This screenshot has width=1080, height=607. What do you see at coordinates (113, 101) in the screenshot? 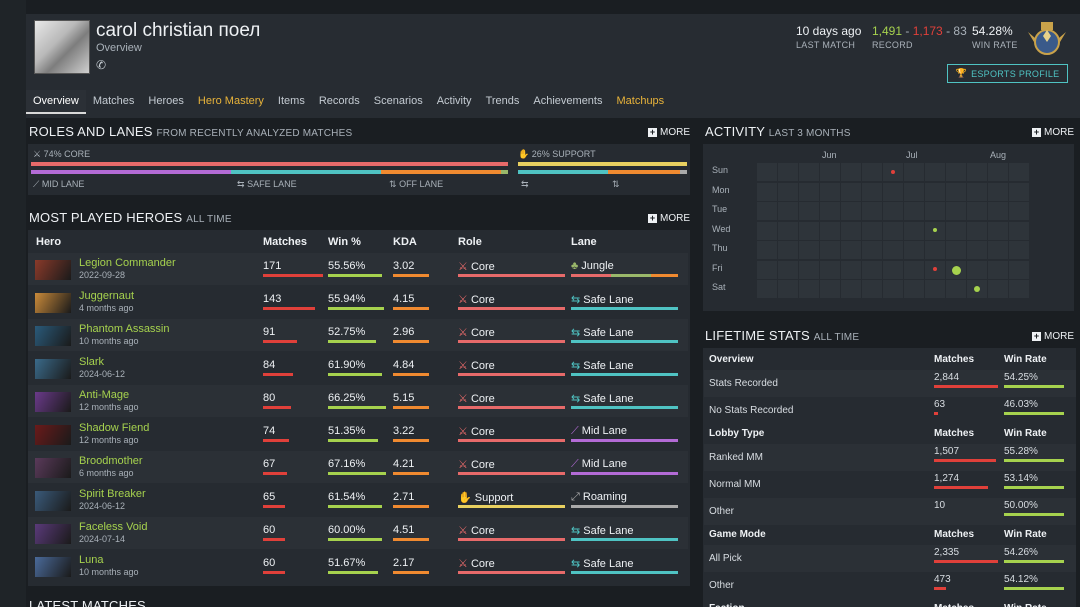
I see `tab-matches: Matches` at bounding box center [113, 101].